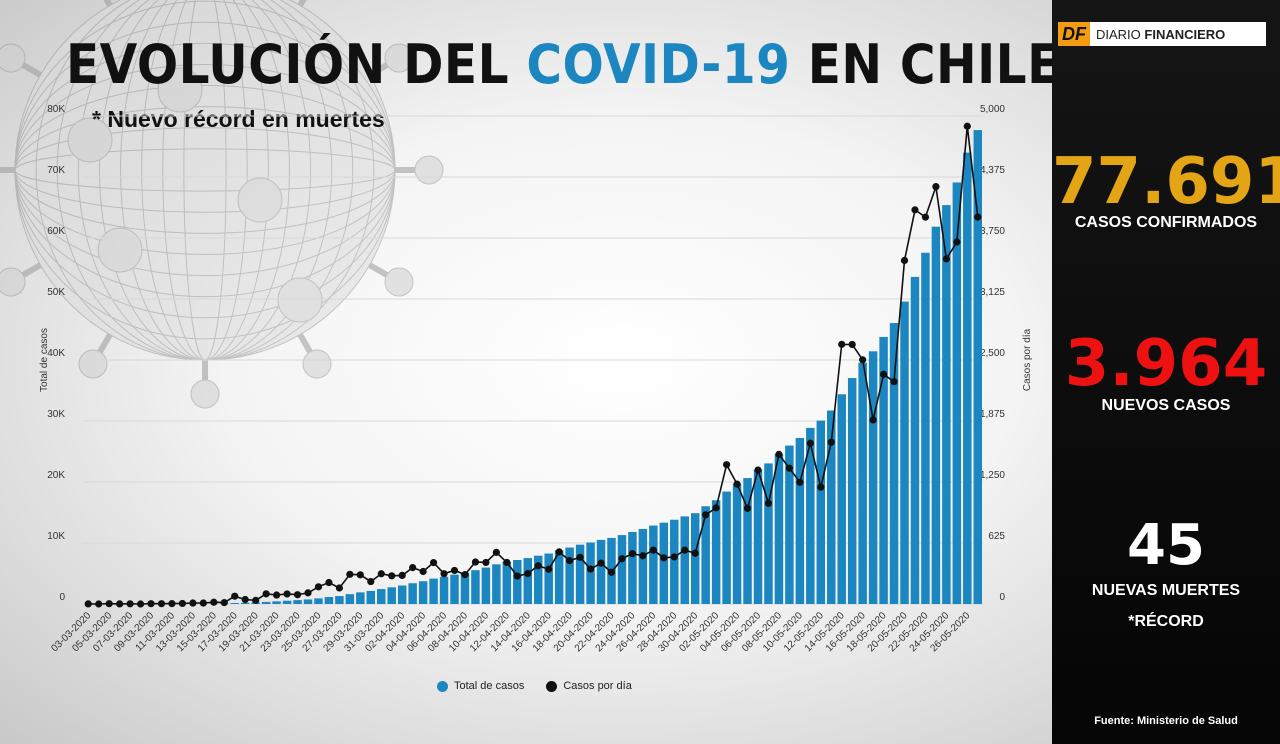 Image resolution: width=1280 pixels, height=744 pixels. I want to click on brand-logo: DF DIARIO FINANCIERO, so click(1162, 34).